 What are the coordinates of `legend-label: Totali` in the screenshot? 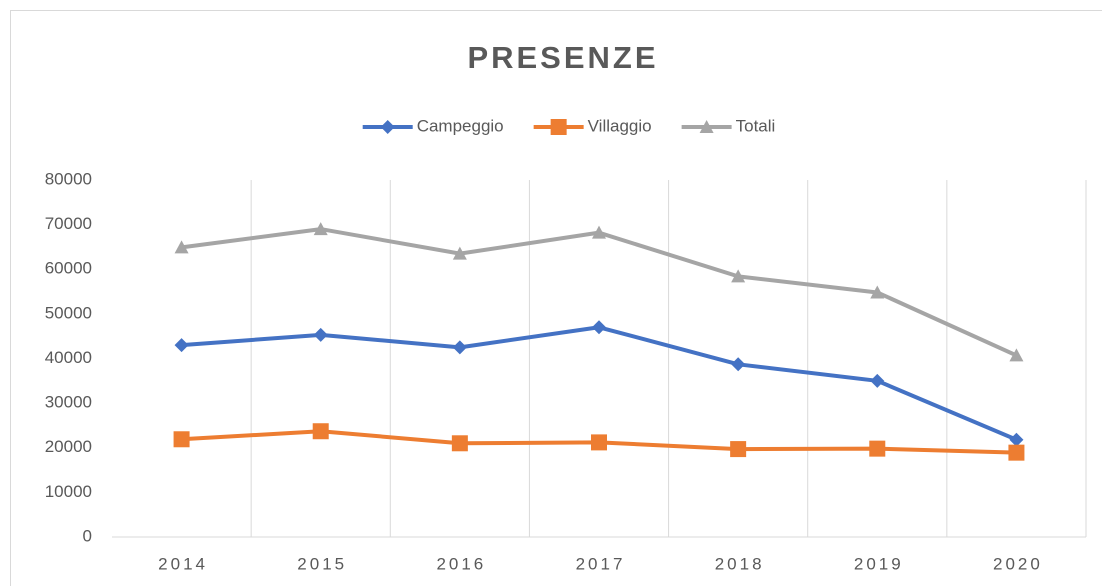 It's located at (756, 125).